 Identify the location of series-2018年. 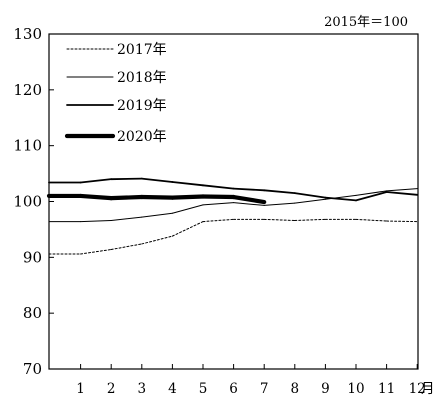
(233, 205).